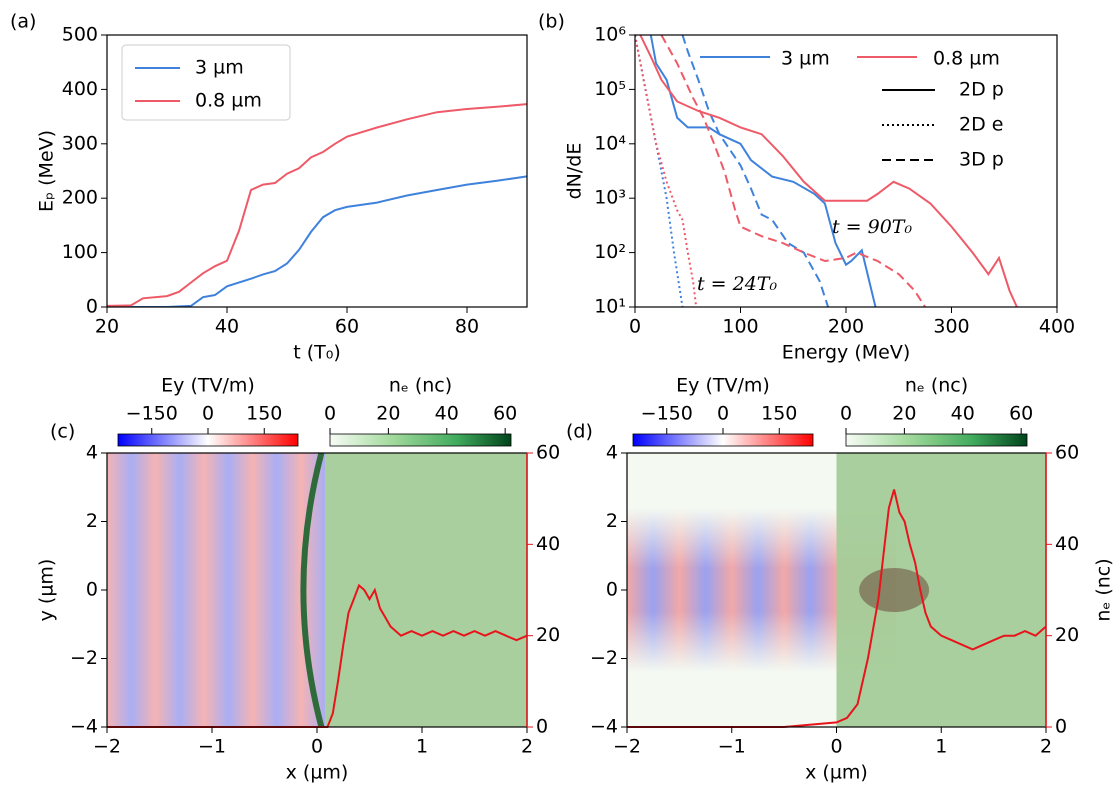 The width and height of the screenshot is (1120, 792). Describe the element at coordinates (347, 327) in the screenshot. I see `x-tick-label: 60` at that location.